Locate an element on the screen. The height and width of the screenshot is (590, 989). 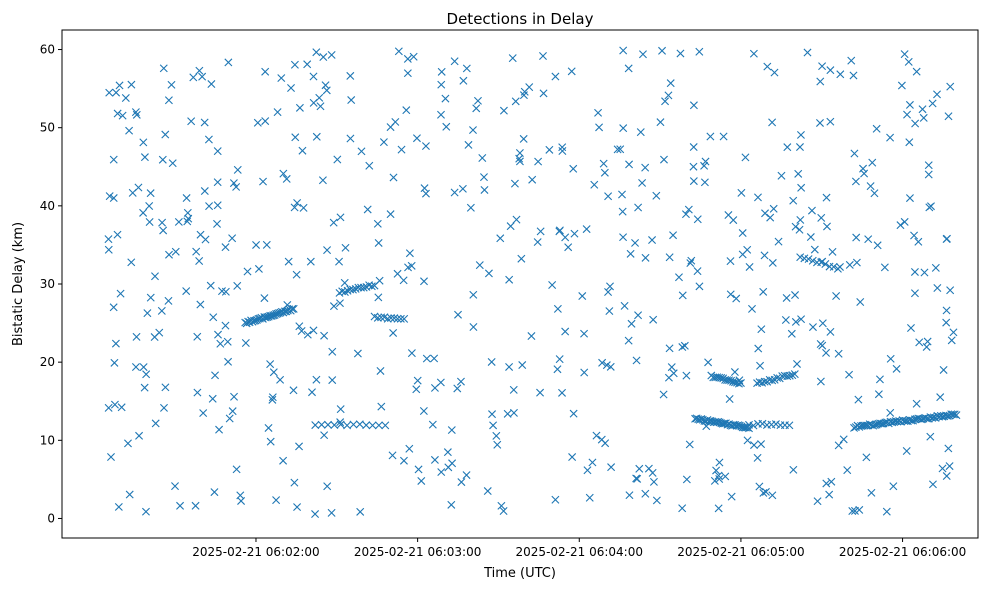
y-tick-label: 10 is located at coordinates (47, 440).